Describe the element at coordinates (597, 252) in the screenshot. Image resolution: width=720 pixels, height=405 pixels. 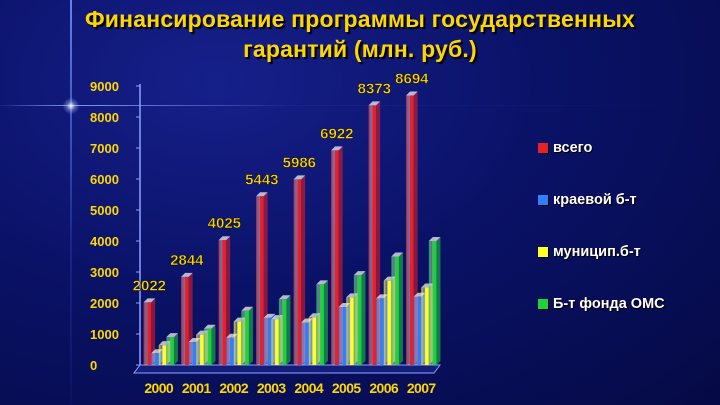
I see `legend-label: муницип.б-т` at that location.